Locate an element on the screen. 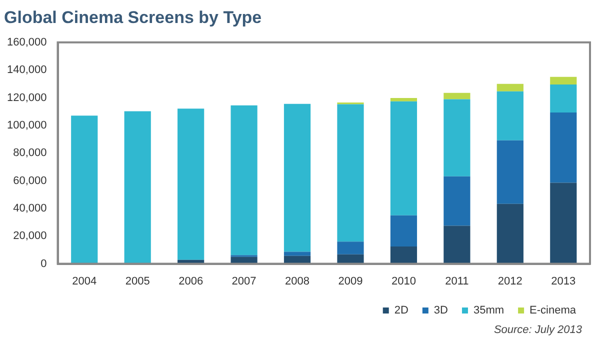 This screenshot has width=600, height=340. y-tick-label: 0 is located at coordinates (43, 264).